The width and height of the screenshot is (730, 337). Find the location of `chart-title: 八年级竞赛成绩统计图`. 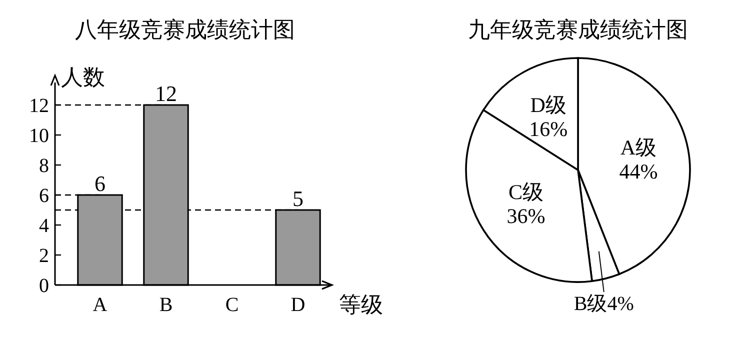

chart-title: 八年级竞赛成绩统计图 is located at coordinates (185, 29).